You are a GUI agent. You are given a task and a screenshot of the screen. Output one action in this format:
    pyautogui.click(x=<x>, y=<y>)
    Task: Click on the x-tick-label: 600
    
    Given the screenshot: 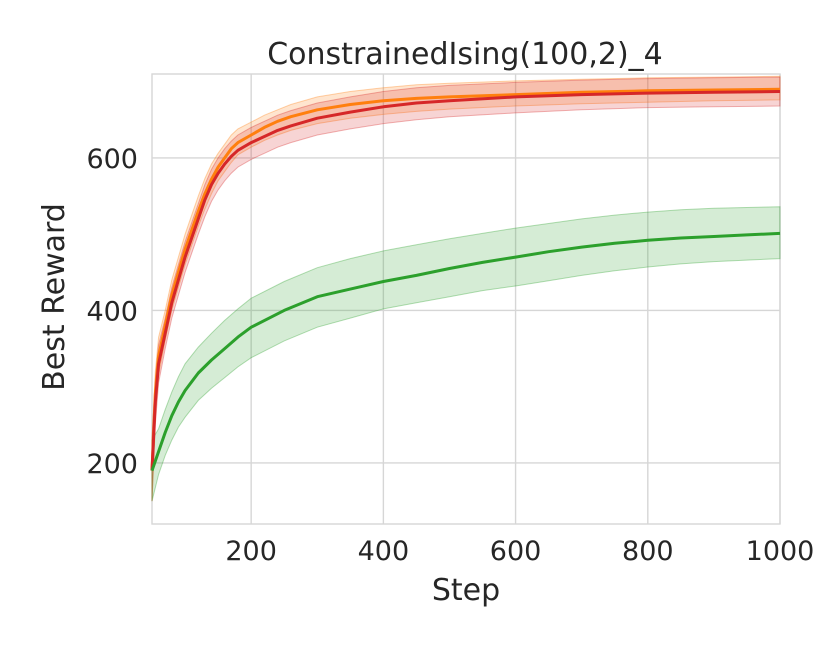 What is the action you would take?
    pyautogui.click(x=516, y=551)
    